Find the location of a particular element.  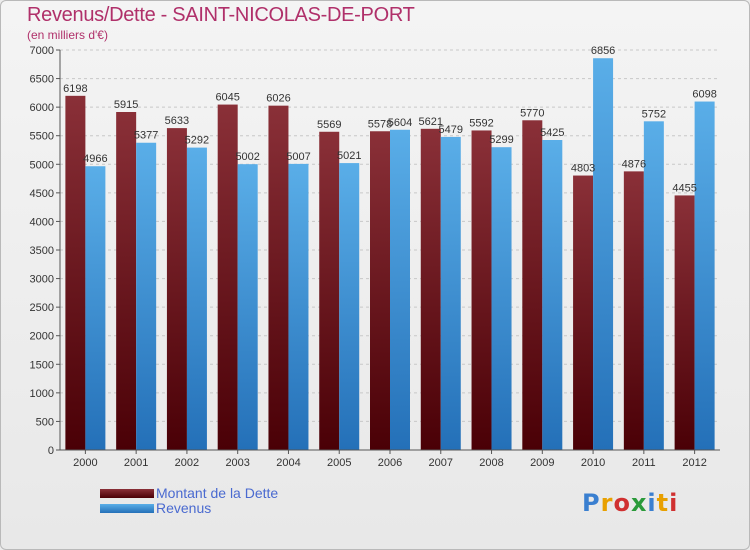

legend-item-dette: Montant de la Dette is located at coordinates (189, 493).